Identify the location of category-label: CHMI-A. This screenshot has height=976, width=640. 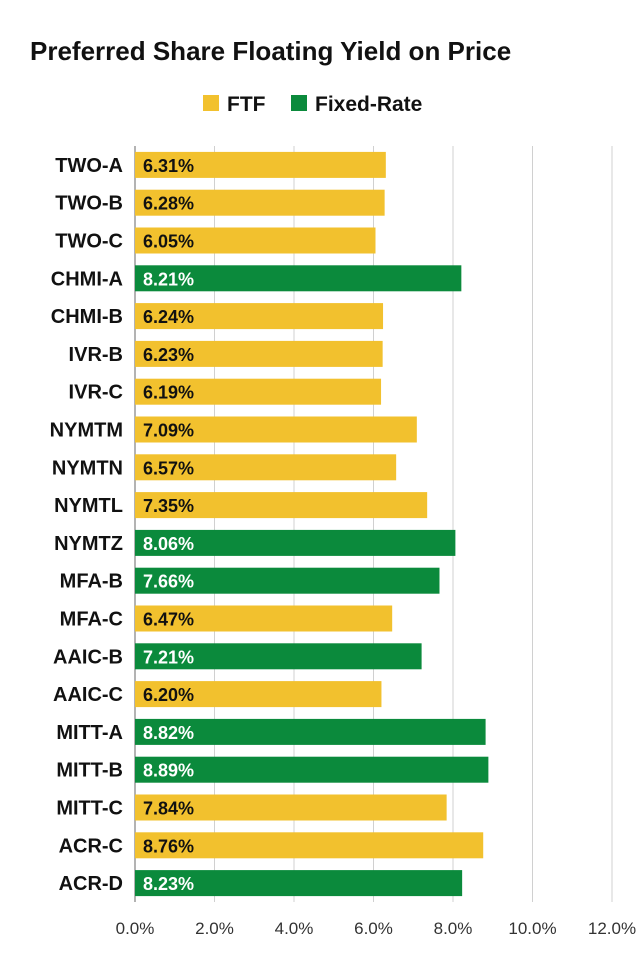
(87, 279).